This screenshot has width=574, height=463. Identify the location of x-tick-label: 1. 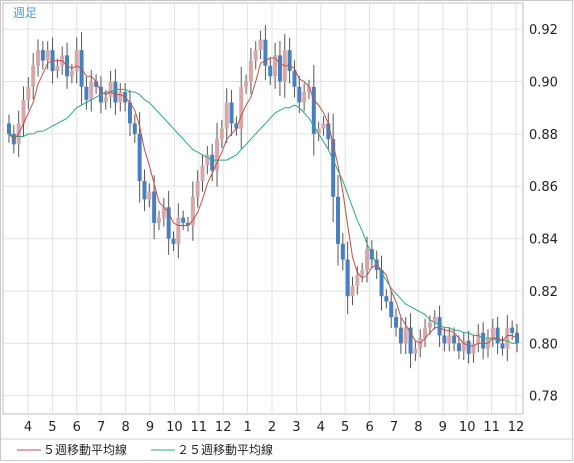
(247, 427).